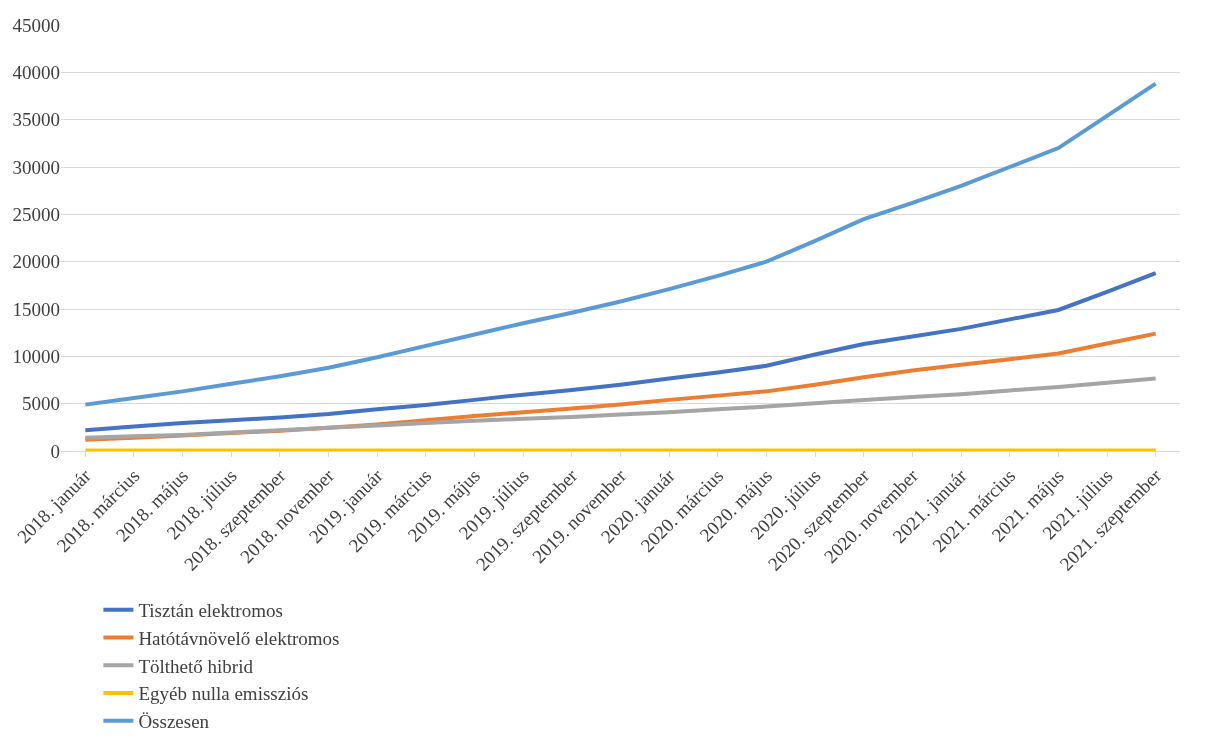 The height and width of the screenshot is (740, 1205). Describe the element at coordinates (36, 167) in the screenshot. I see `y-tick-label: 30000` at that location.